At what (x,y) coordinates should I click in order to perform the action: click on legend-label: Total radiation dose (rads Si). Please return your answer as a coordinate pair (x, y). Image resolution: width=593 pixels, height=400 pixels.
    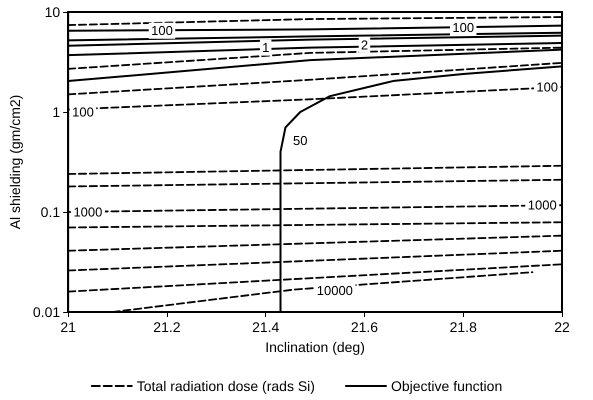
    Looking at the image, I should click on (225, 386).